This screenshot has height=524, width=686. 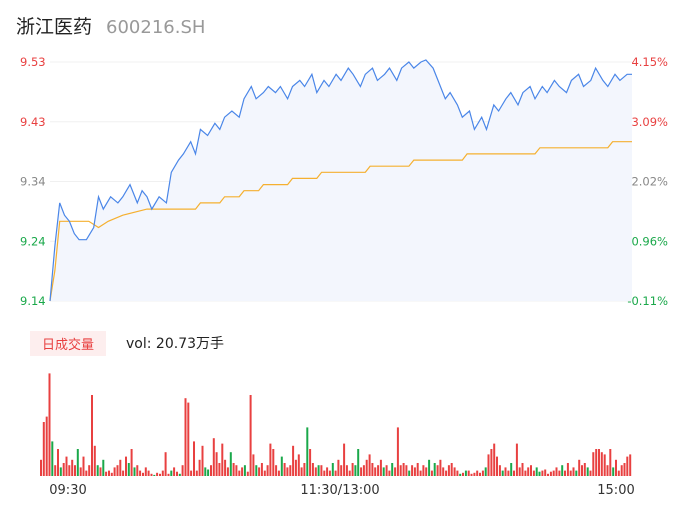 What do you see at coordinates (33, 301) in the screenshot?
I see `price-tick-label: 9.14` at bounding box center [33, 301].